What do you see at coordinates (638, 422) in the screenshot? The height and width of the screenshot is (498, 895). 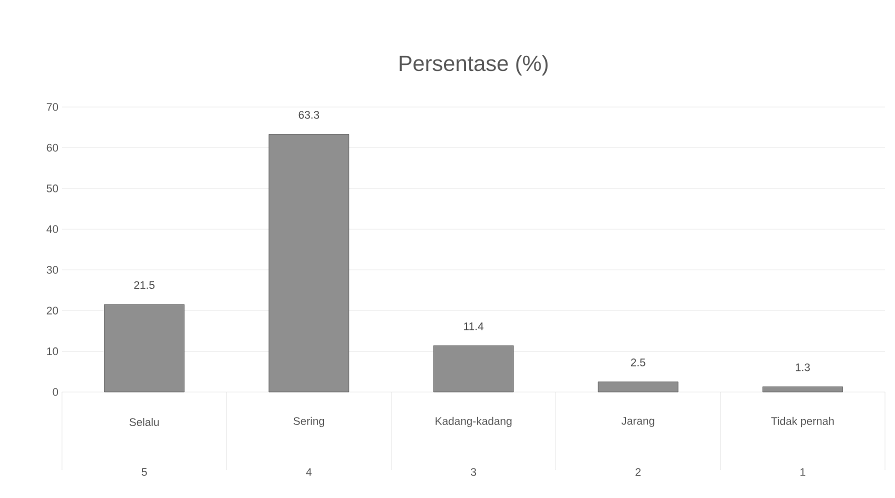 I see `x-tick-label: Jarang` at bounding box center [638, 422].